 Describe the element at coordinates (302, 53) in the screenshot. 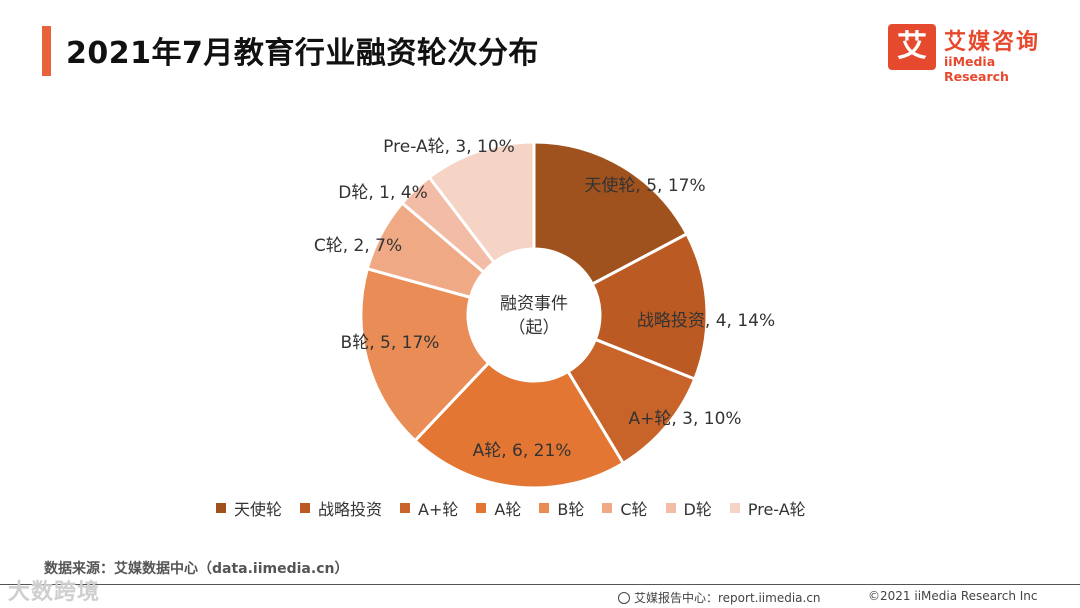

I see `page-title: 2021年7月教育行业融资轮次分布` at that location.